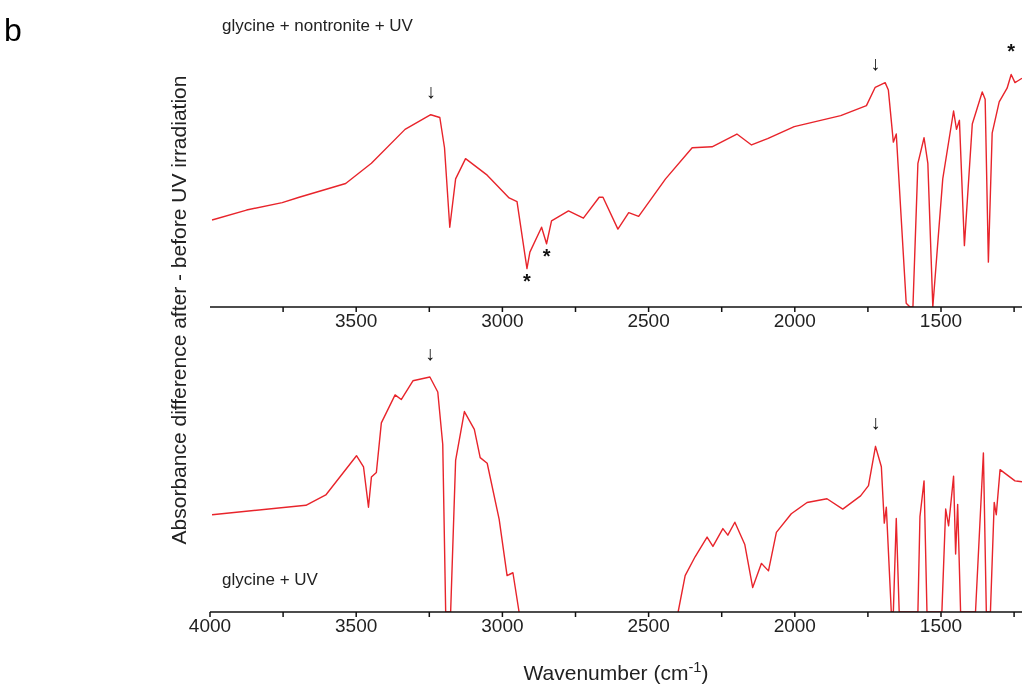 Image resolution: width=1030 pixels, height=698 pixels. Describe the element at coordinates (210, 626) in the screenshot. I see `x-tick-label: 4000` at that location.